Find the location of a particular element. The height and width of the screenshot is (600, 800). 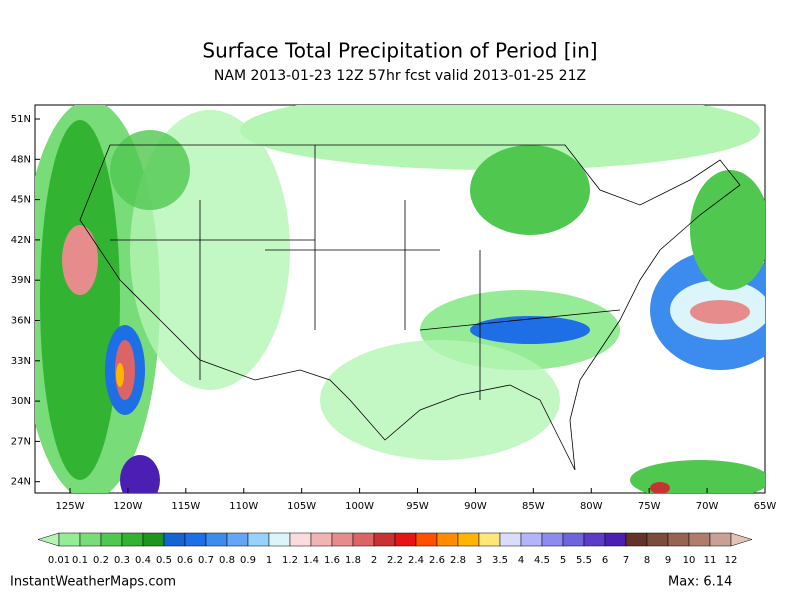

colorbar-label: 2.6 is located at coordinates (437, 560).